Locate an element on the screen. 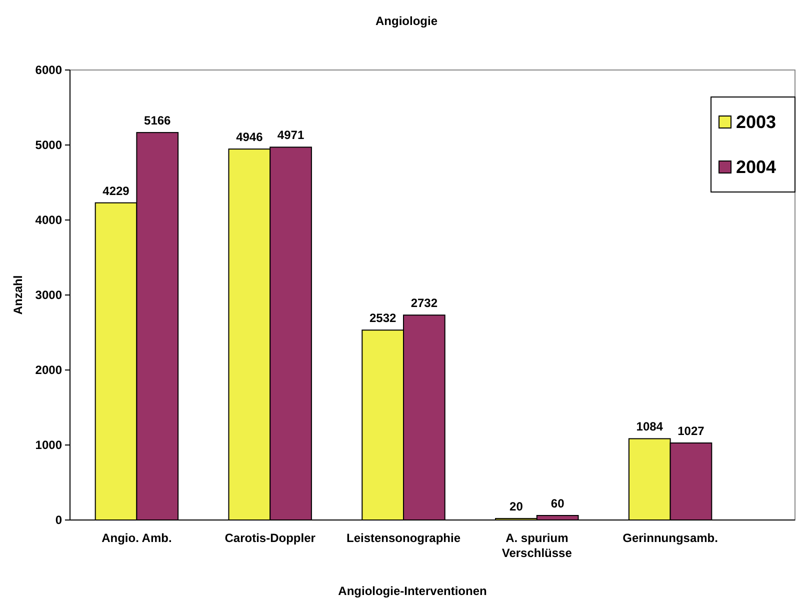 This screenshot has width=797, height=603. y-tick-label: 3000 is located at coordinates (48, 295).